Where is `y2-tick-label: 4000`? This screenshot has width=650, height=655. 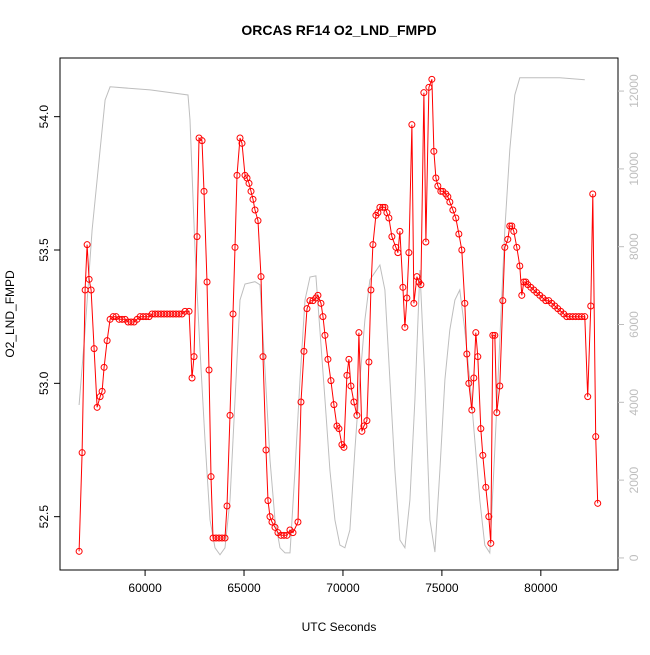
y2-tick-label: 4000 is located at coordinates (634, 402).